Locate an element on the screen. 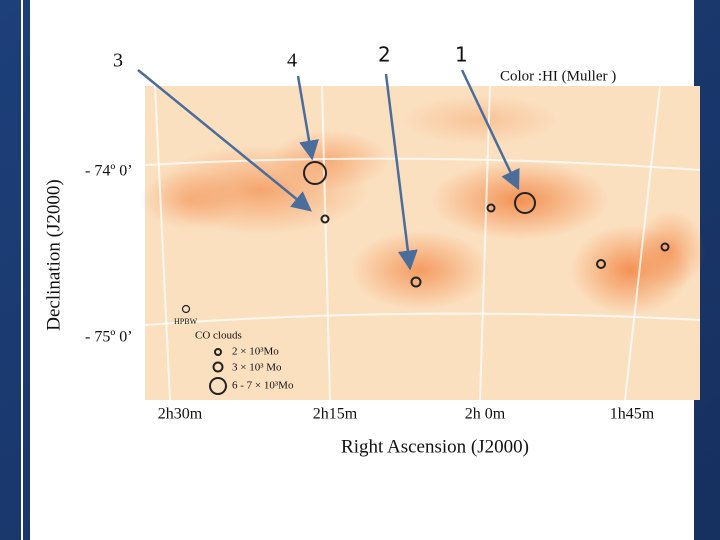 The image size is (720, 540). legend-item: 2 × 10³Mo is located at coordinates (255, 352).